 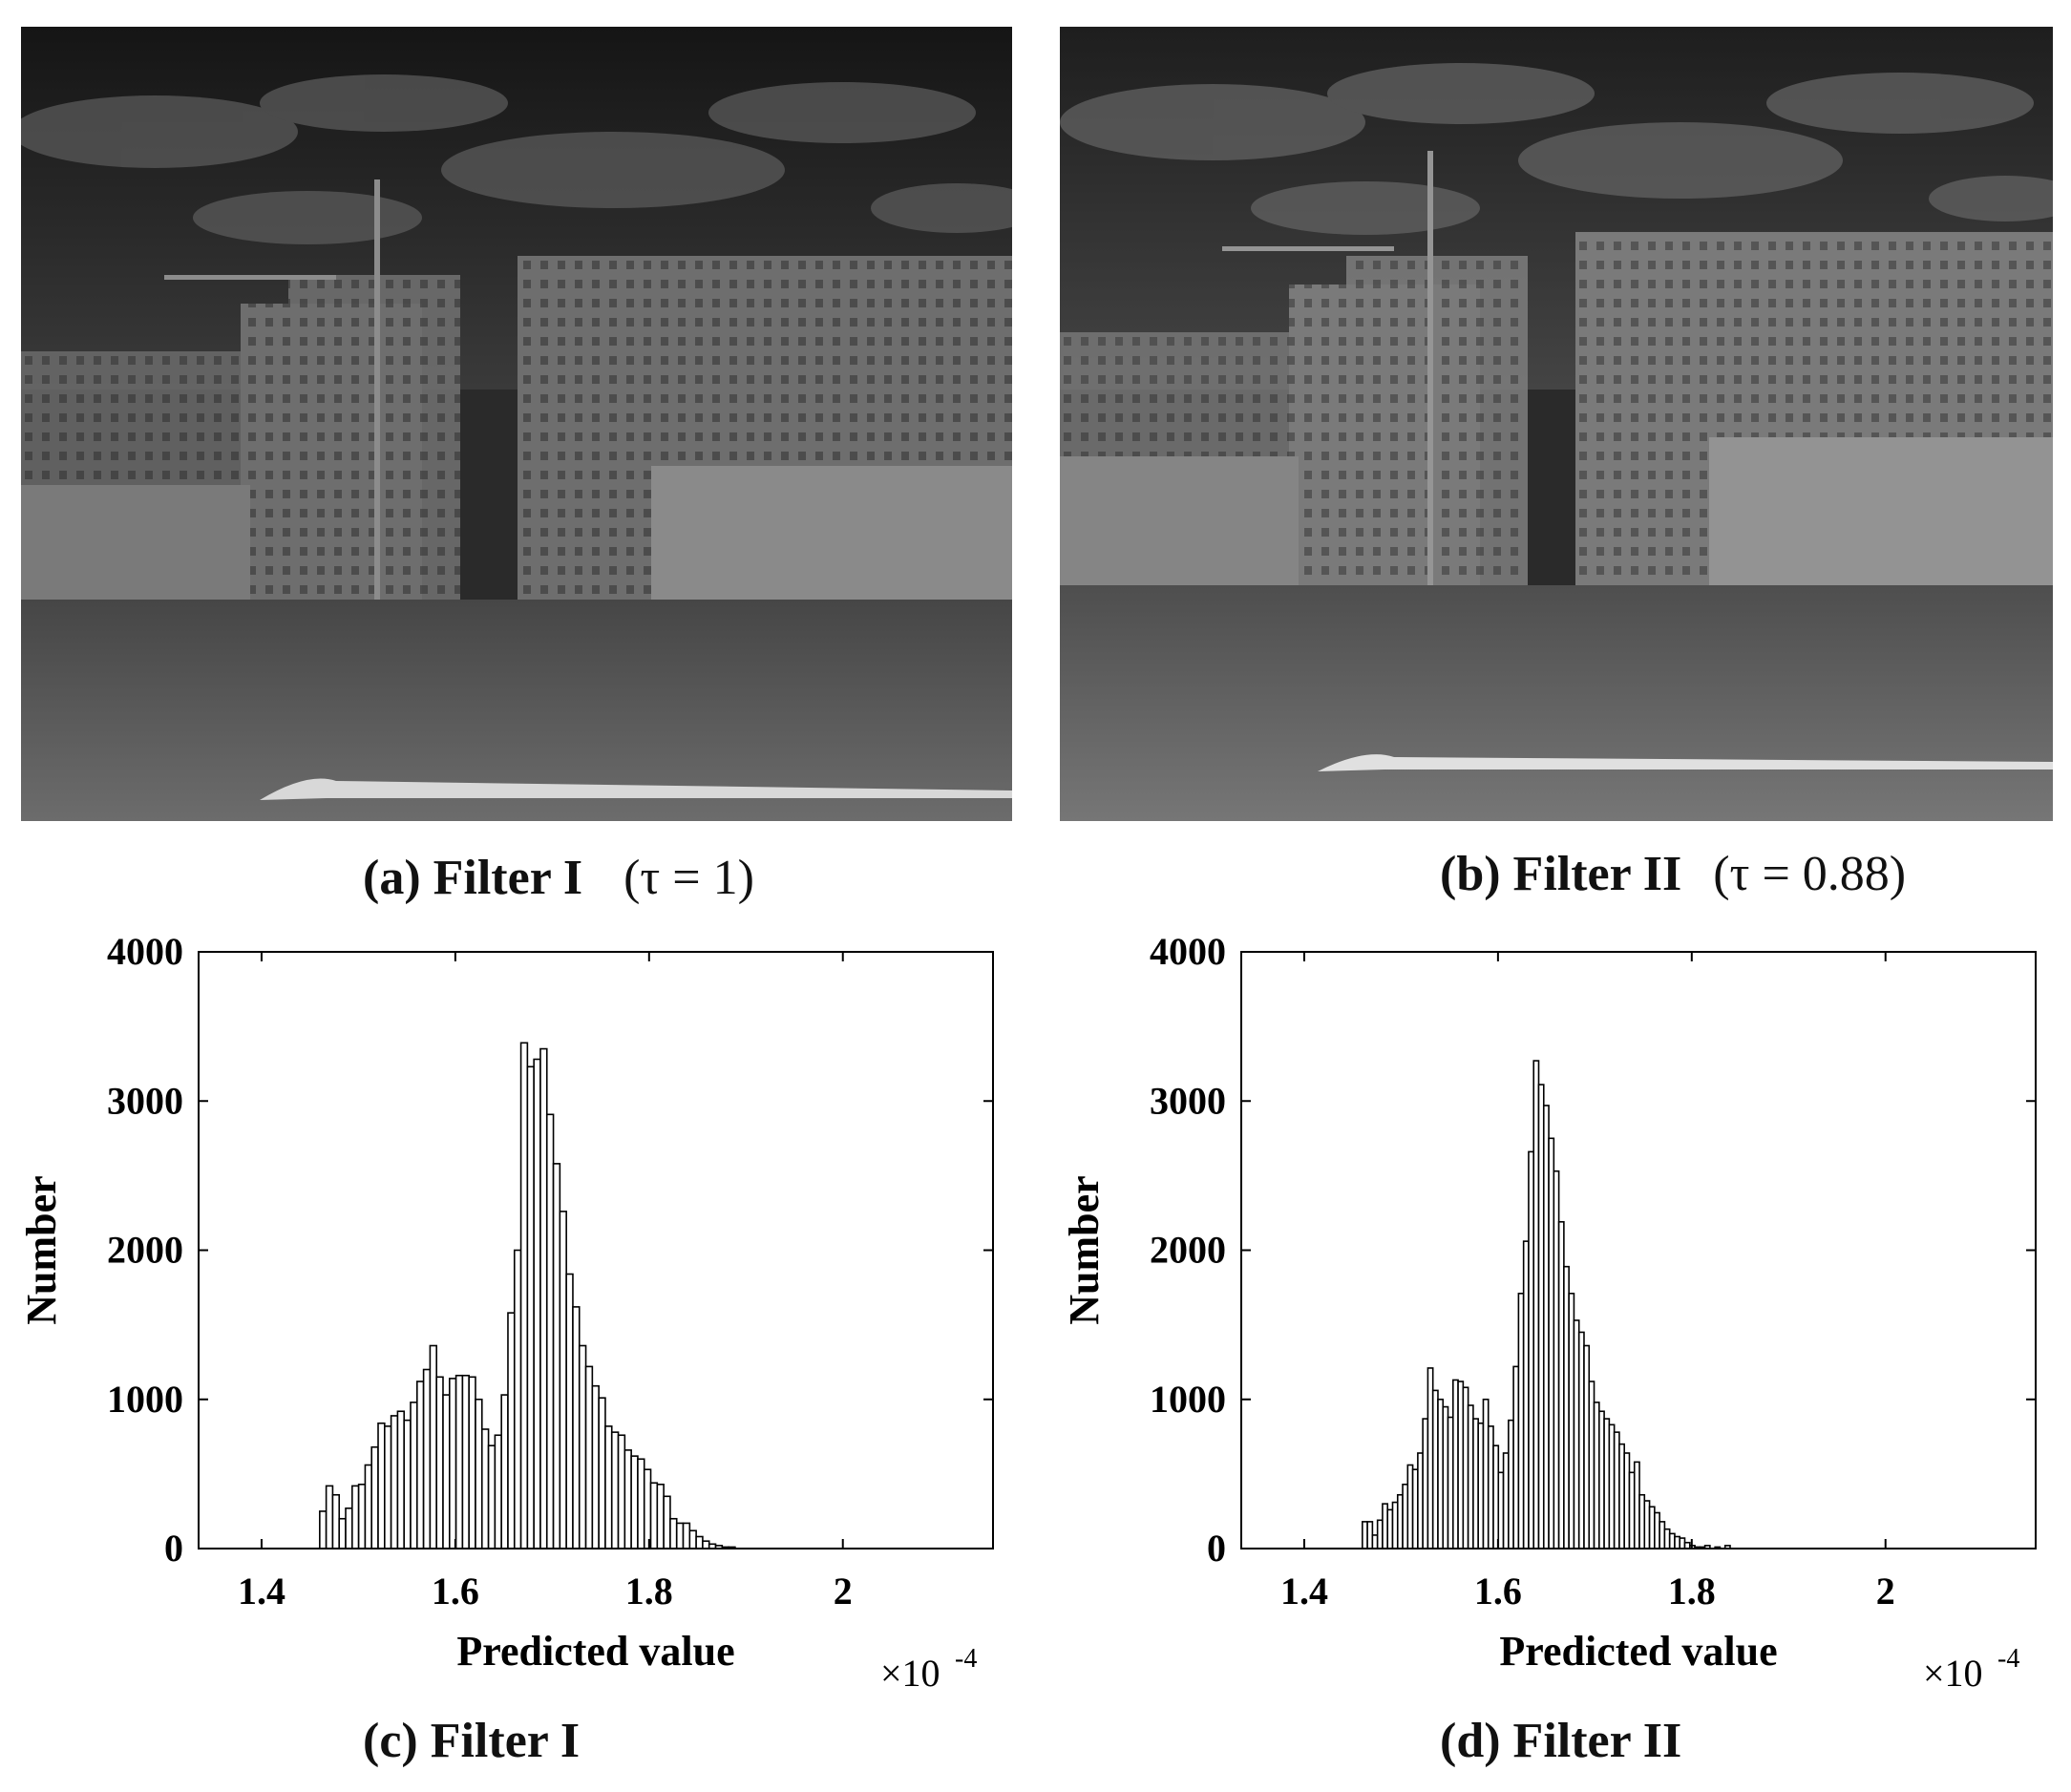 What do you see at coordinates (1188, 1101) in the screenshot?
I see `y-tick-label: 3000` at bounding box center [1188, 1101].